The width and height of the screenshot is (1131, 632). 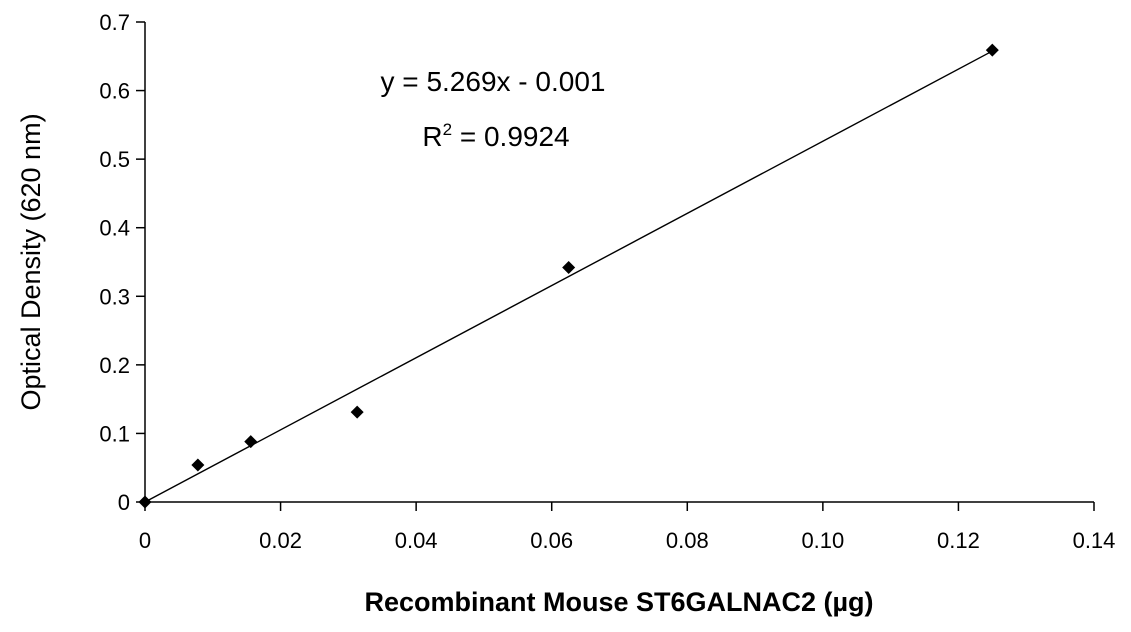 What do you see at coordinates (114, 365) in the screenshot?
I see `y-tick-label: 0.2` at bounding box center [114, 365].